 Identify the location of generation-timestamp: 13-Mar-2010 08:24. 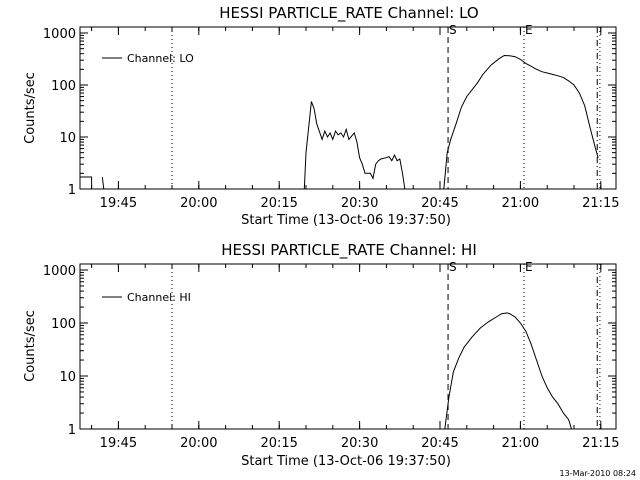
(598, 473).